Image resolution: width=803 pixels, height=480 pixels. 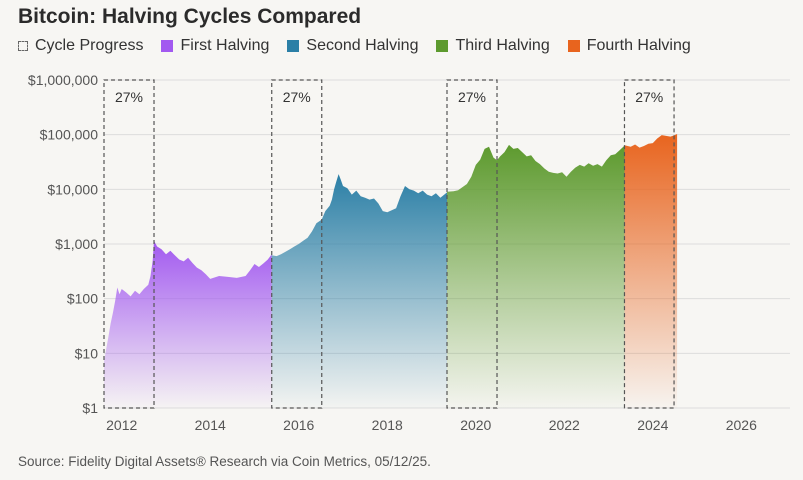 I want to click on legend-label: Second Halving, so click(x=362, y=45).